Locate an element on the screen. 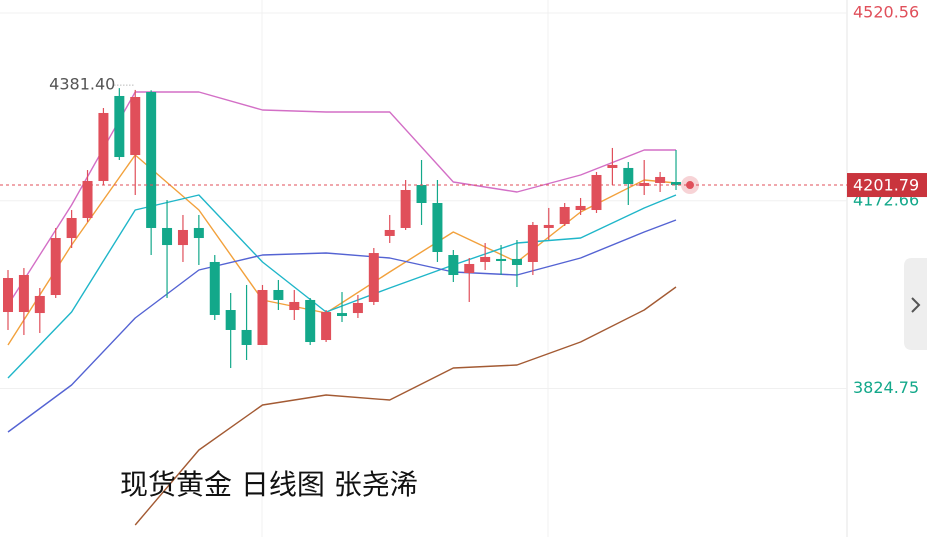 The width and height of the screenshot is (927, 537). side-tab is located at coordinates (915, 304).